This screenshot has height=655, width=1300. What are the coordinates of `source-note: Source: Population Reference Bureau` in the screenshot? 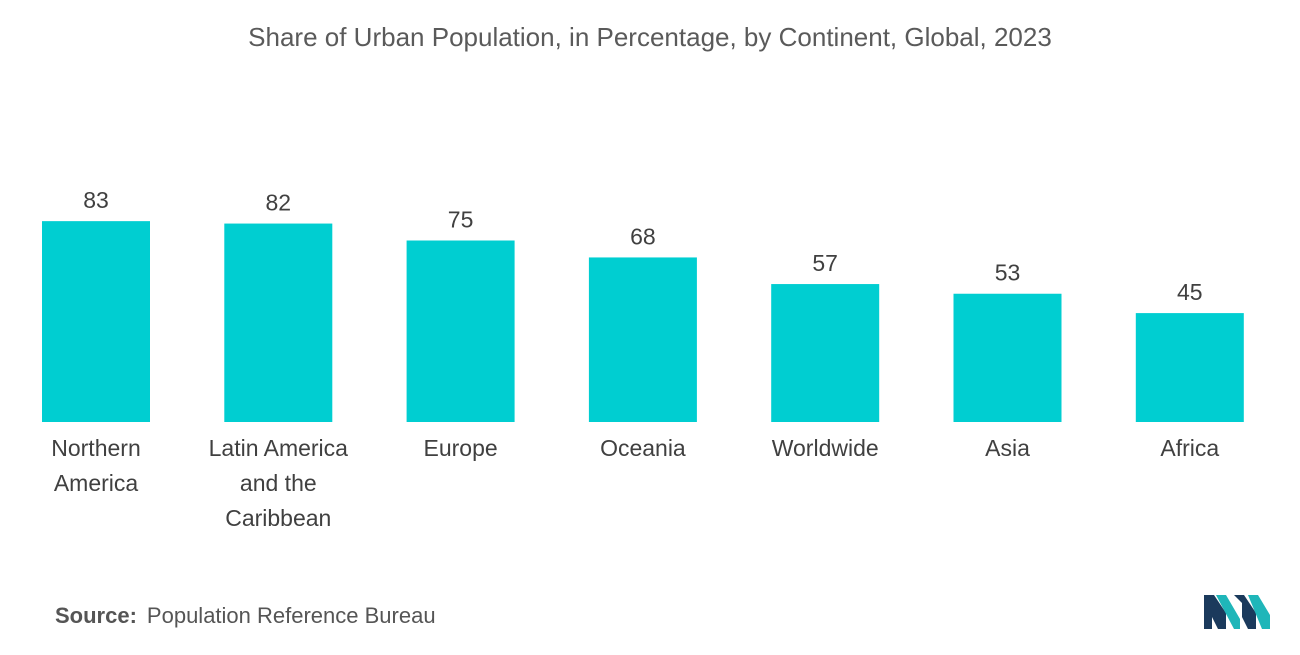 It's located at (245, 616).